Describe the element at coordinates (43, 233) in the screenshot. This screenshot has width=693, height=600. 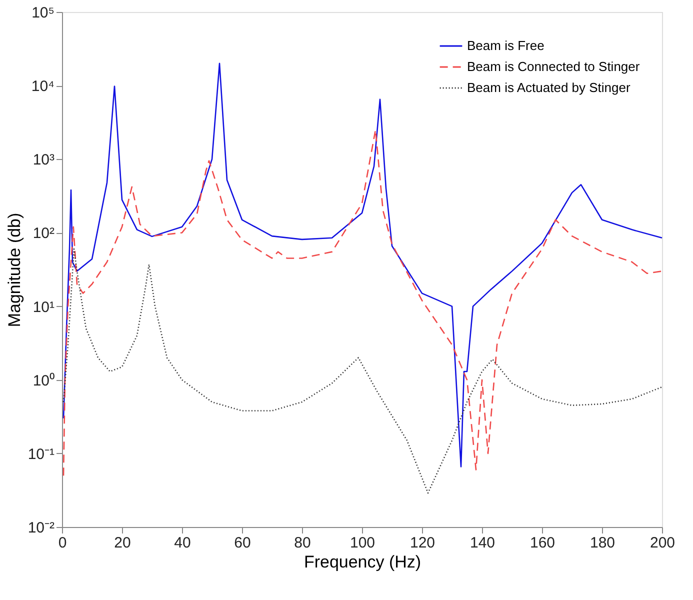
I see `y-tick-label: 10²` at that location.